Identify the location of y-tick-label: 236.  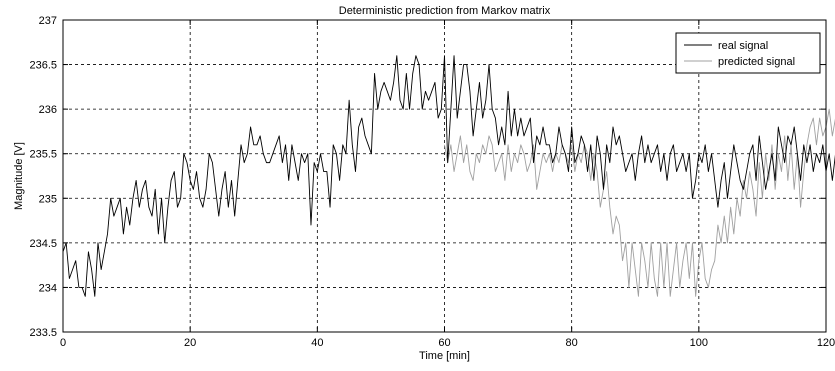
(48, 110).